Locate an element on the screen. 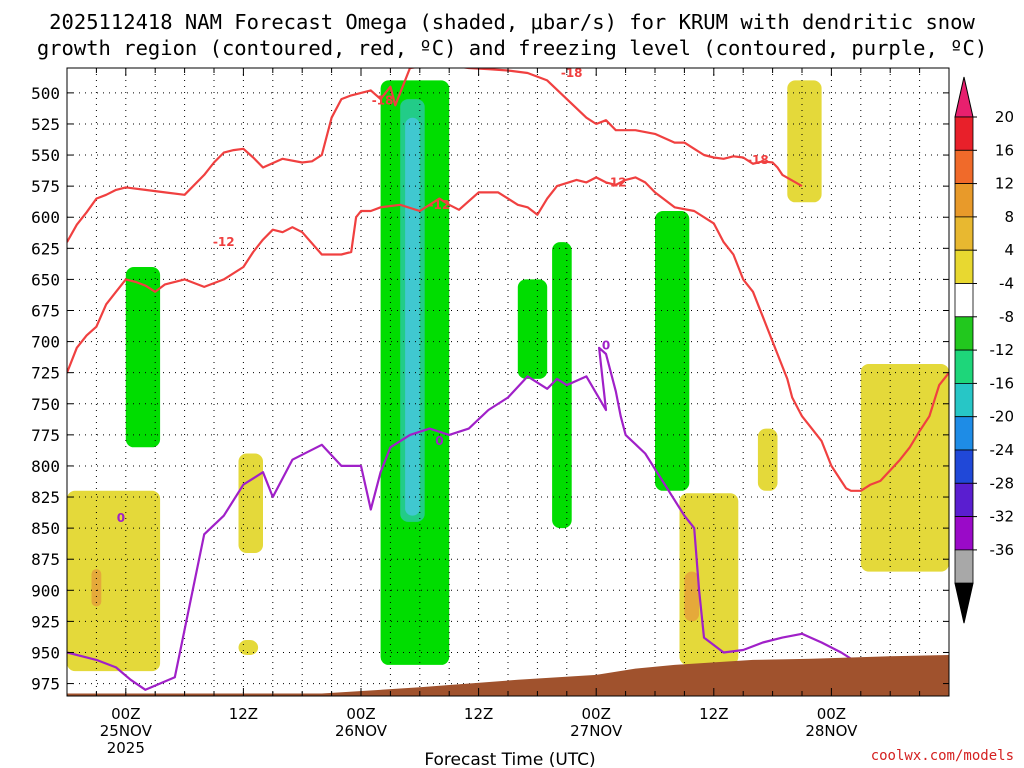 The height and width of the screenshot is (768, 1024). colorbar-label-7: -12 is located at coordinates (1002, 350).